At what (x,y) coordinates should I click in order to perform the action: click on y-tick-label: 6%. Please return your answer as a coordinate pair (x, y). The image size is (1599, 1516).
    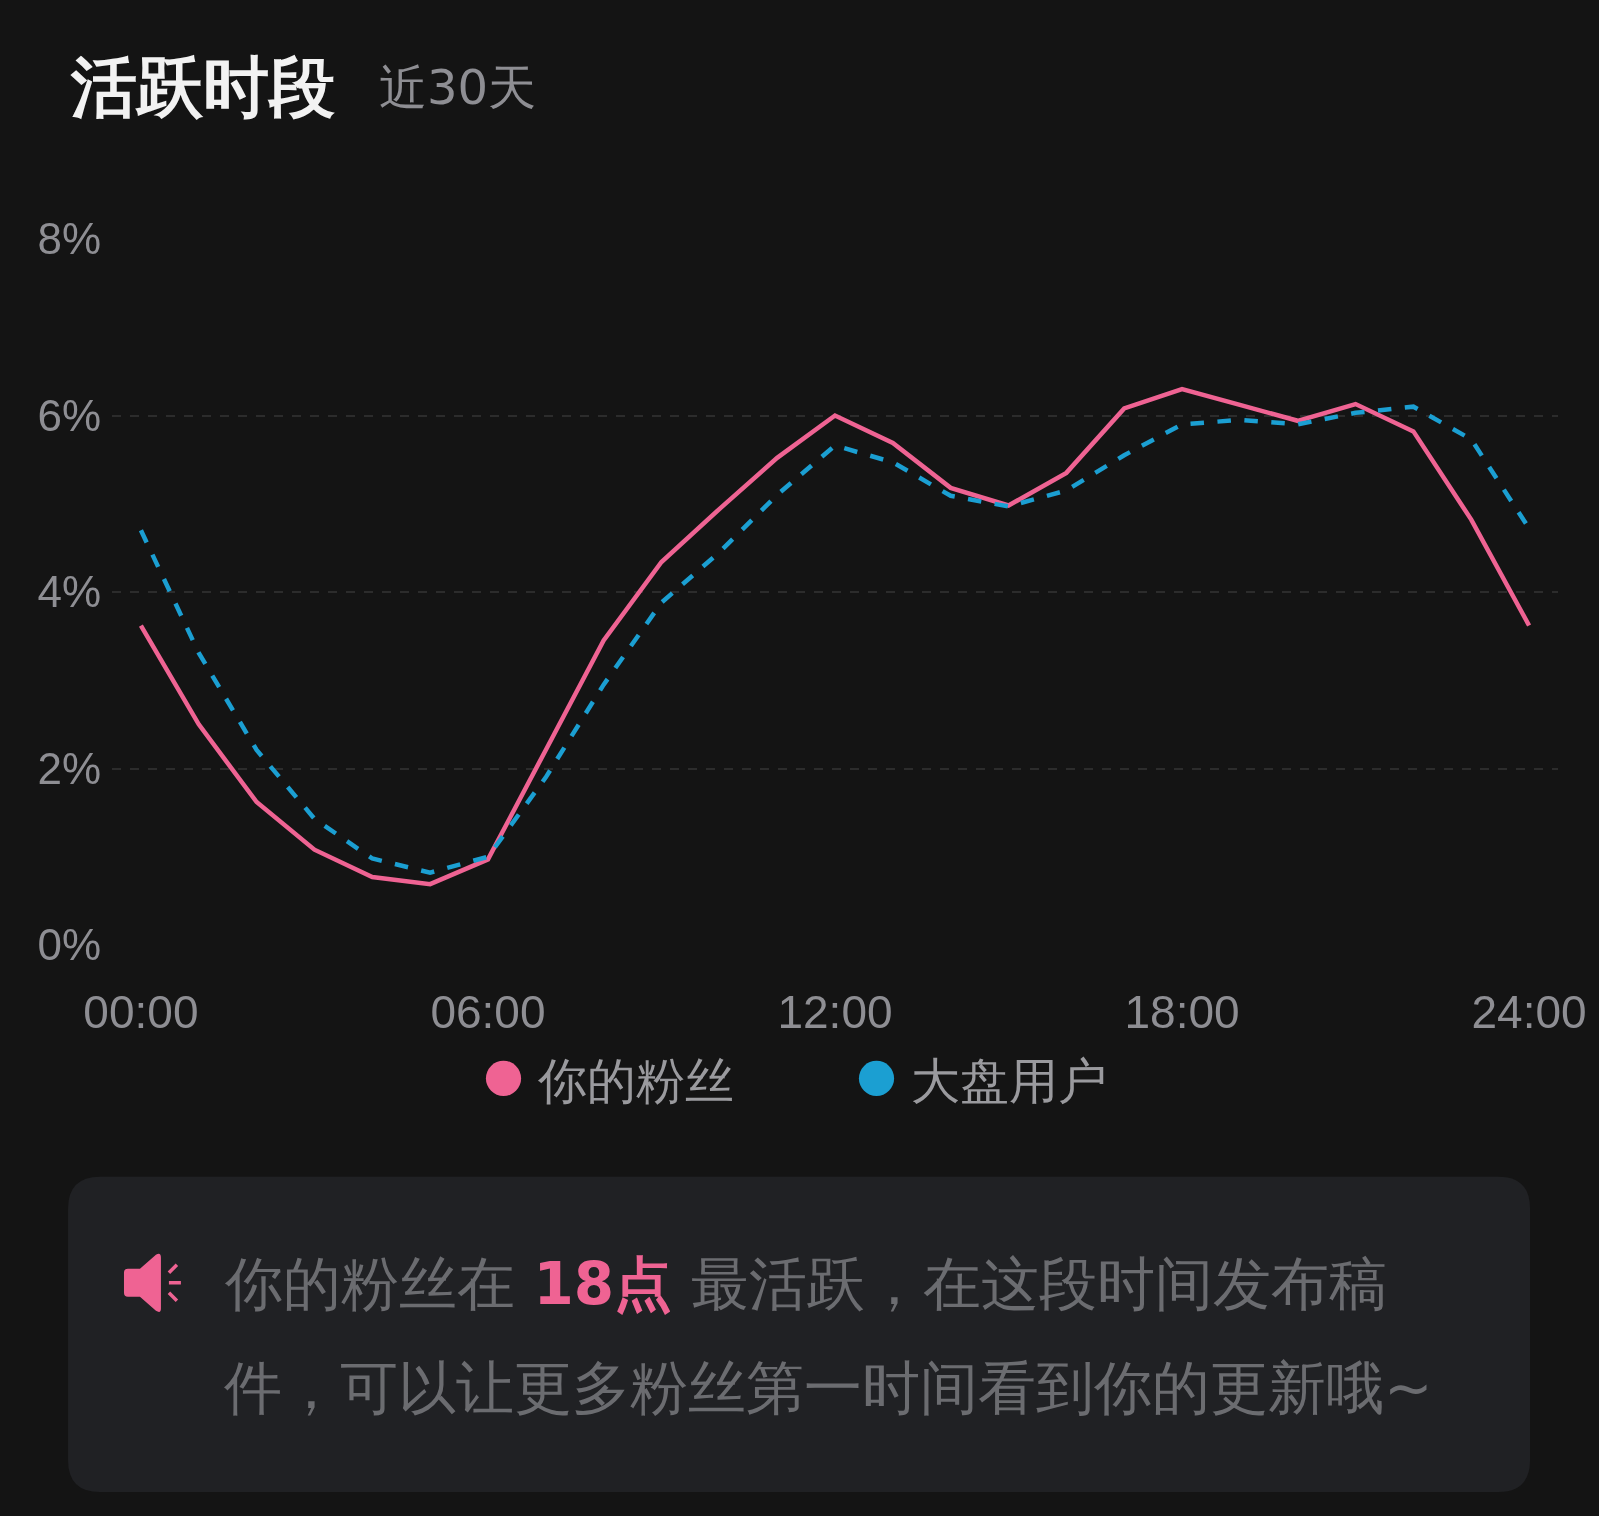
    Looking at the image, I should click on (69, 415).